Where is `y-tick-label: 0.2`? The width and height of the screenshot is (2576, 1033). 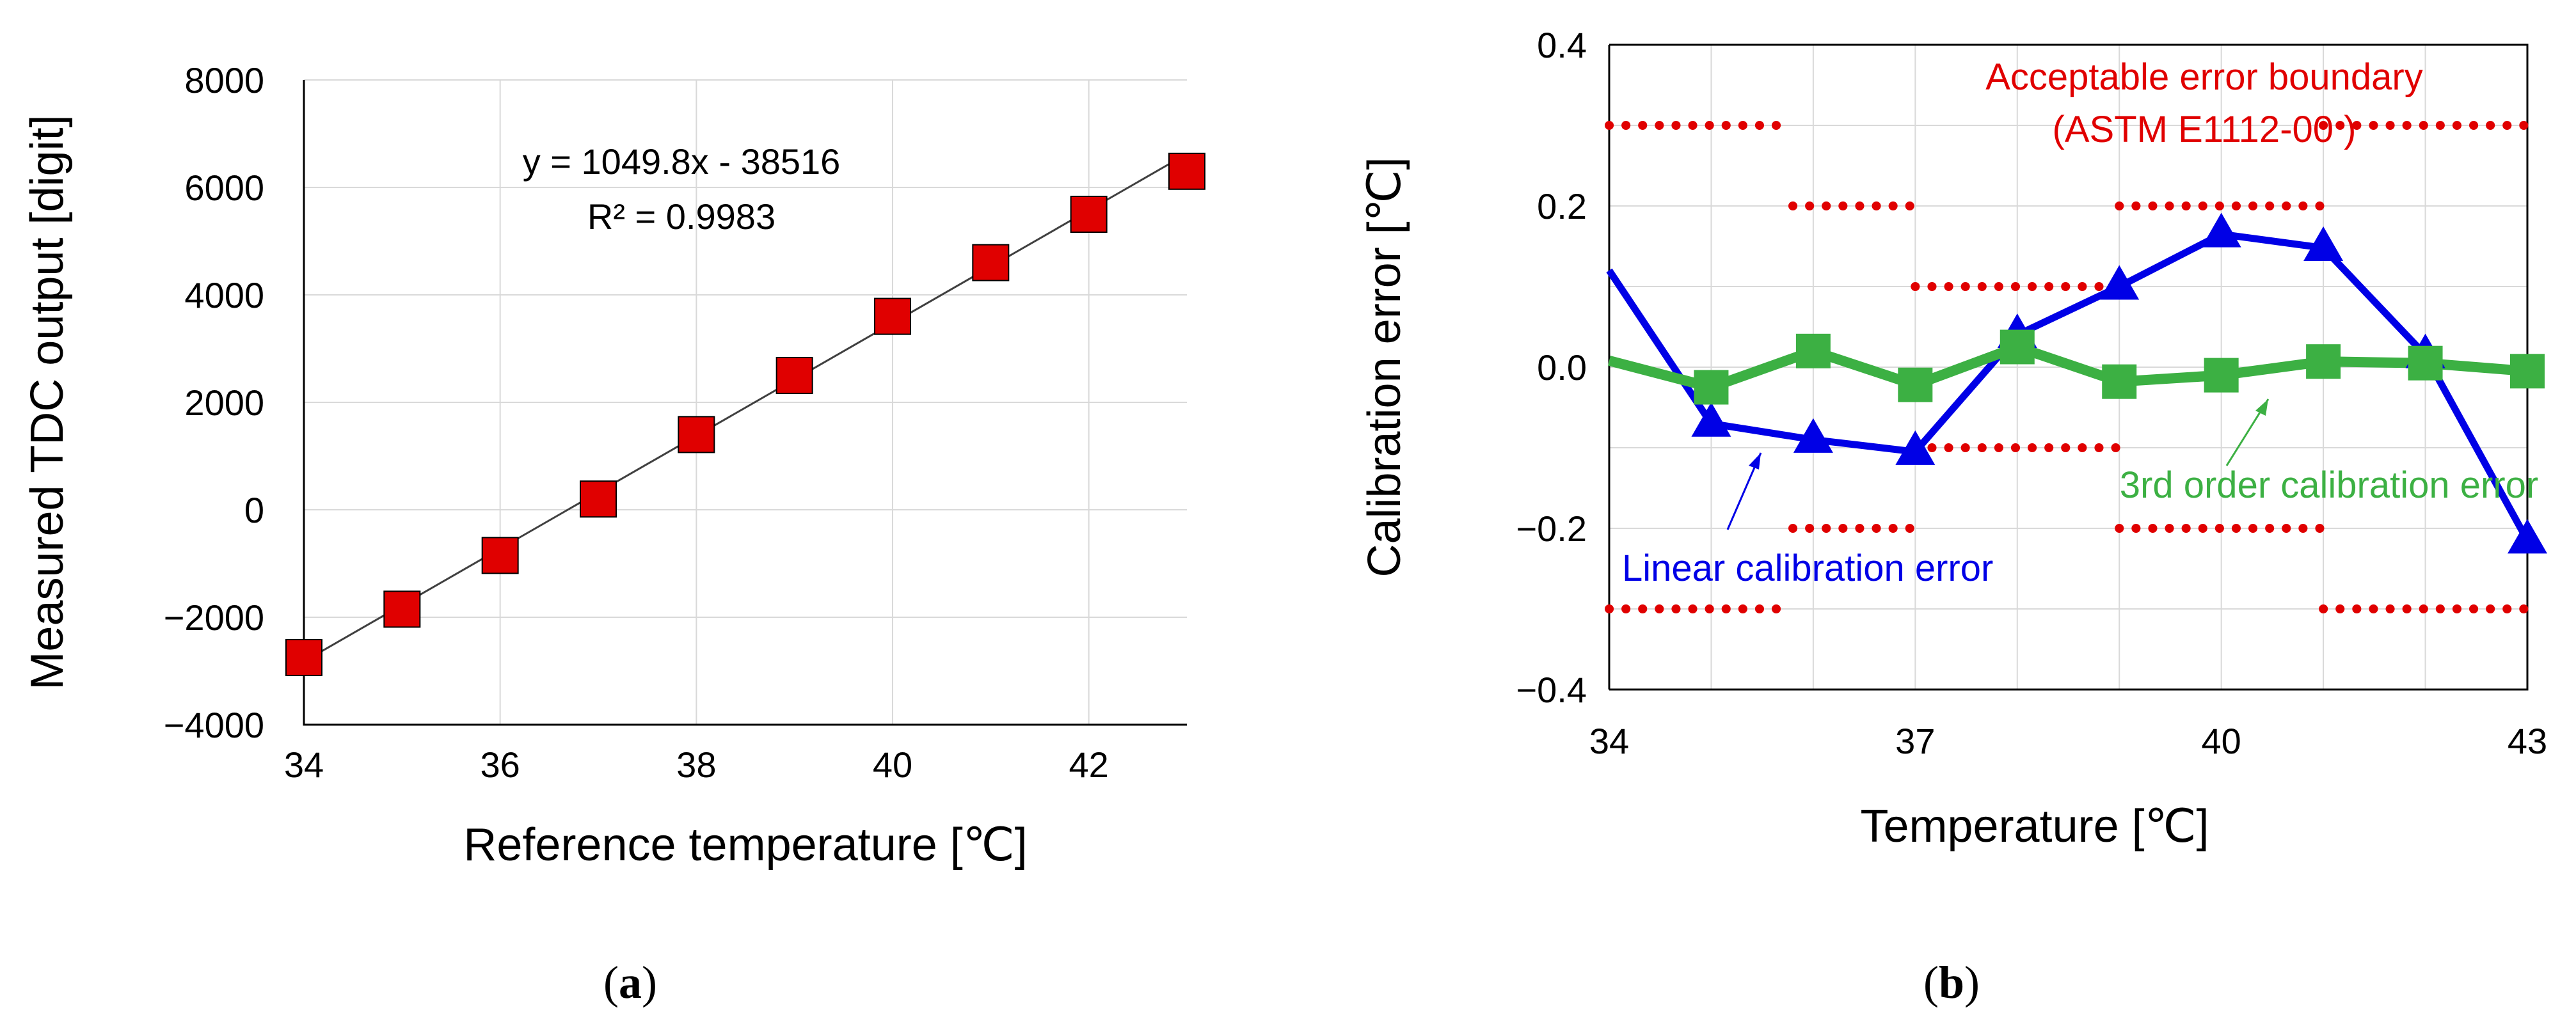
y-tick-label: 0.2 is located at coordinates (1562, 206).